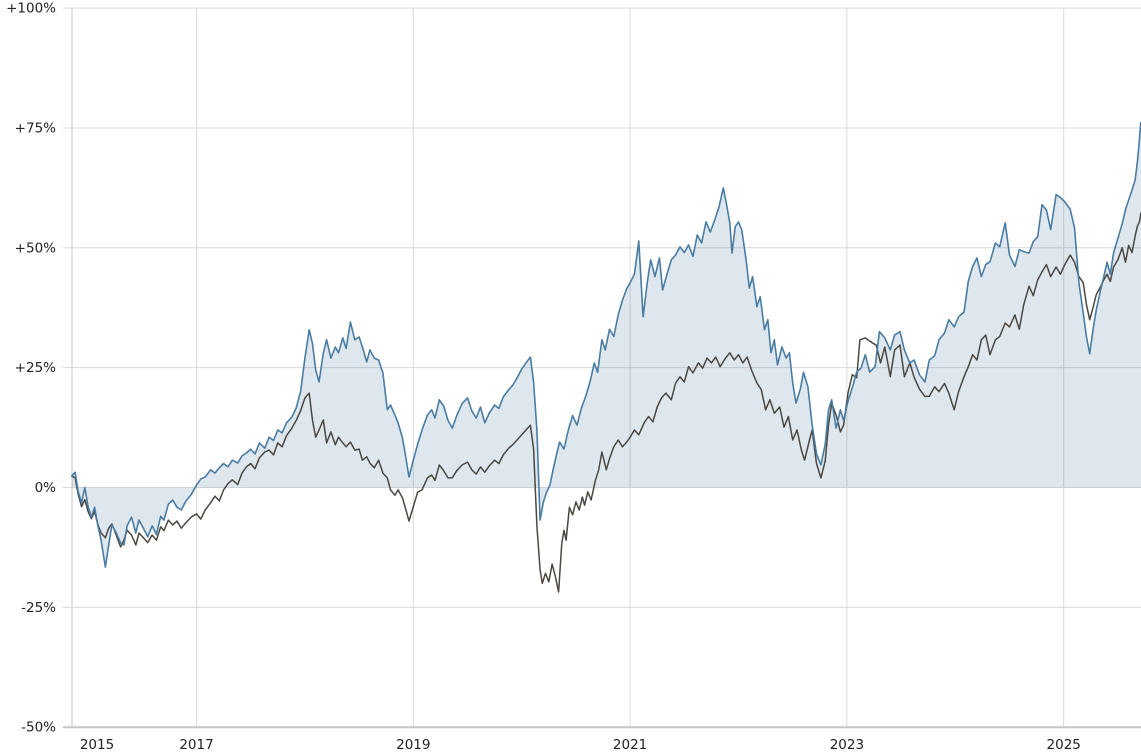 The image size is (1141, 755). Describe the element at coordinates (847, 745) in the screenshot. I see `x-axis-tick-label: 2023` at that location.